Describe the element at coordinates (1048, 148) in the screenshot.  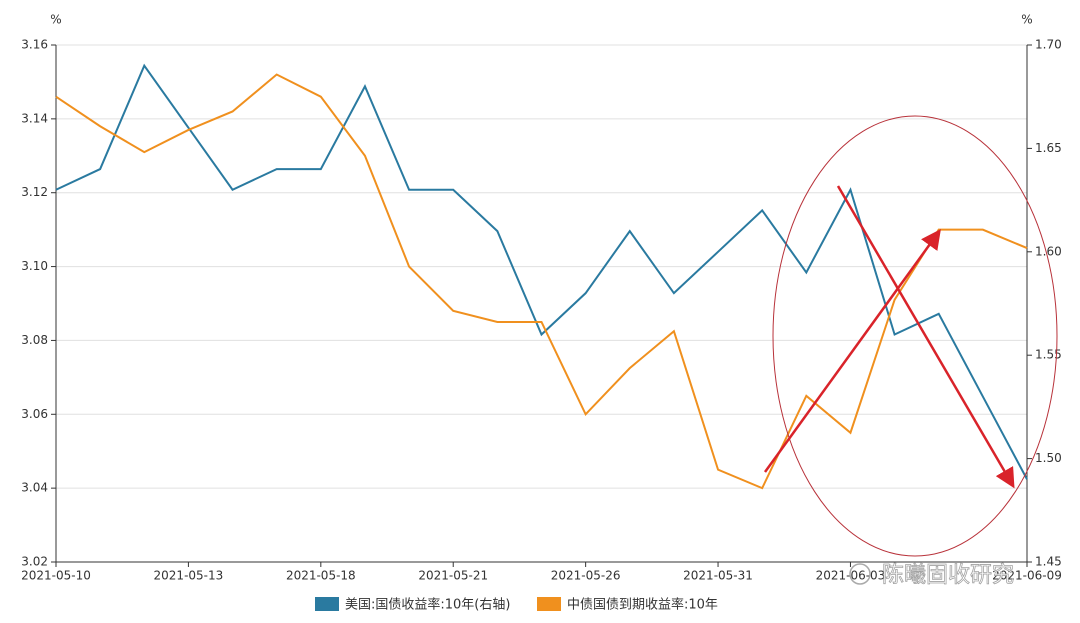
I see `y2-tick-label: 1.65` at that location.